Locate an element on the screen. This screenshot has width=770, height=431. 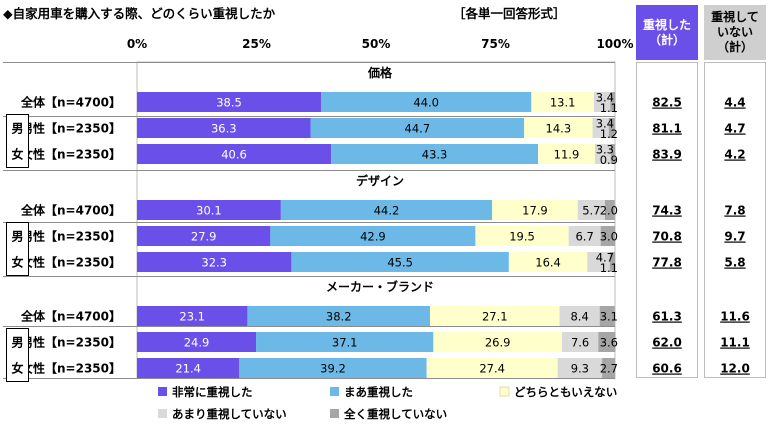
data-label: 30.1 is located at coordinates (209, 211).